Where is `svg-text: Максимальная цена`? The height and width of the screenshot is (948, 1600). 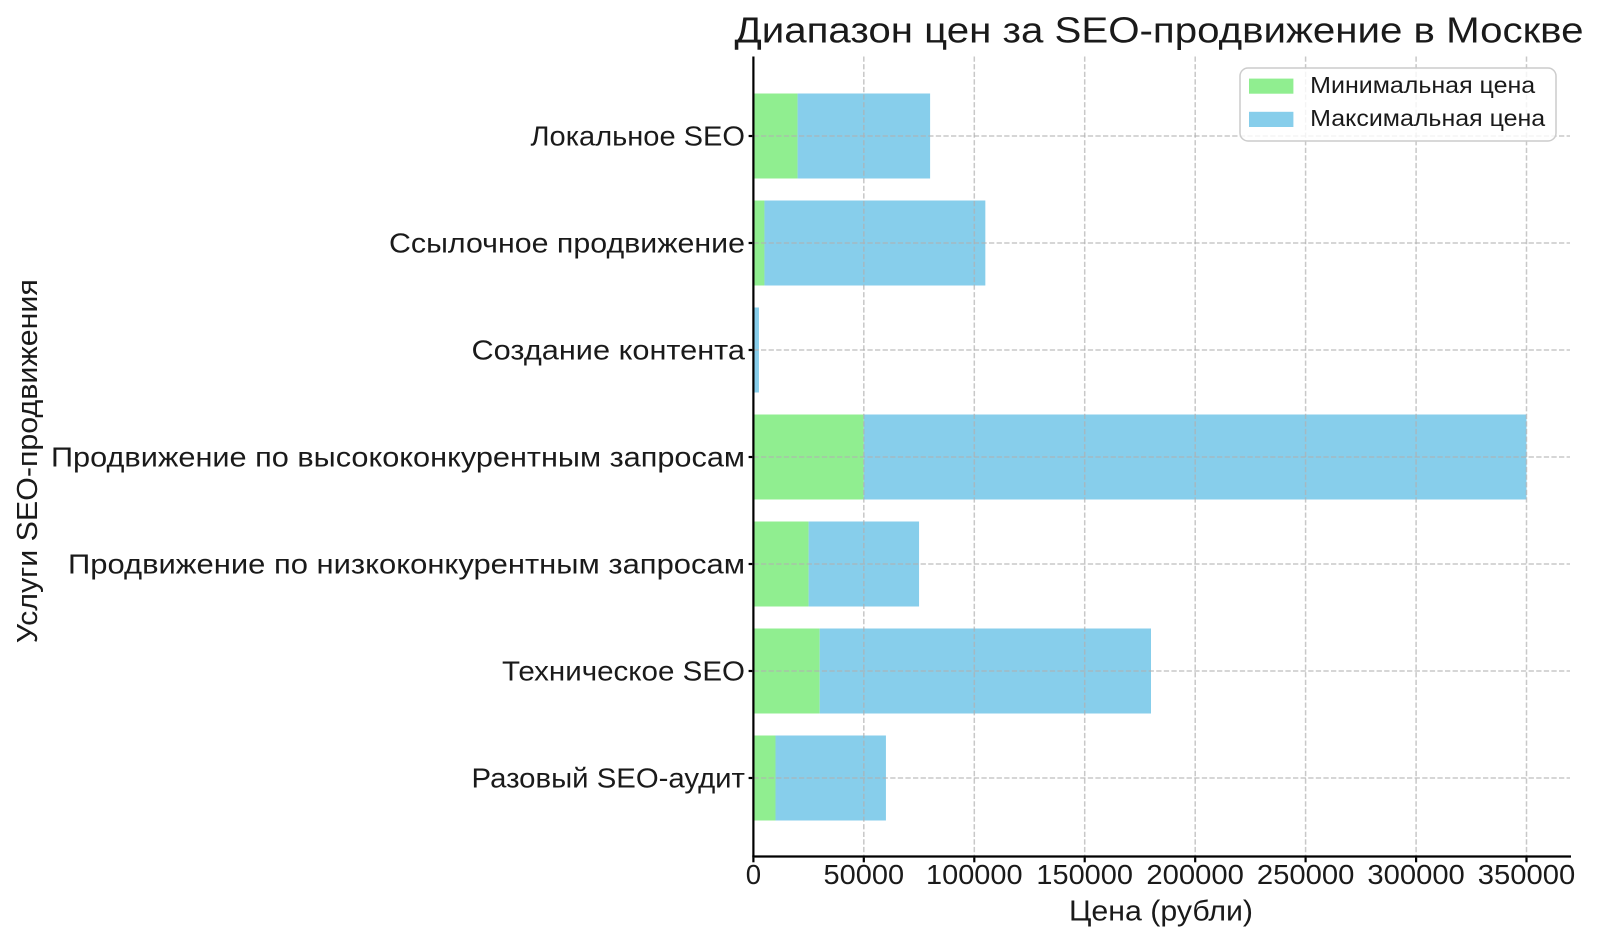
svg-text: Максимальная цена is located at coordinates (1427, 118).